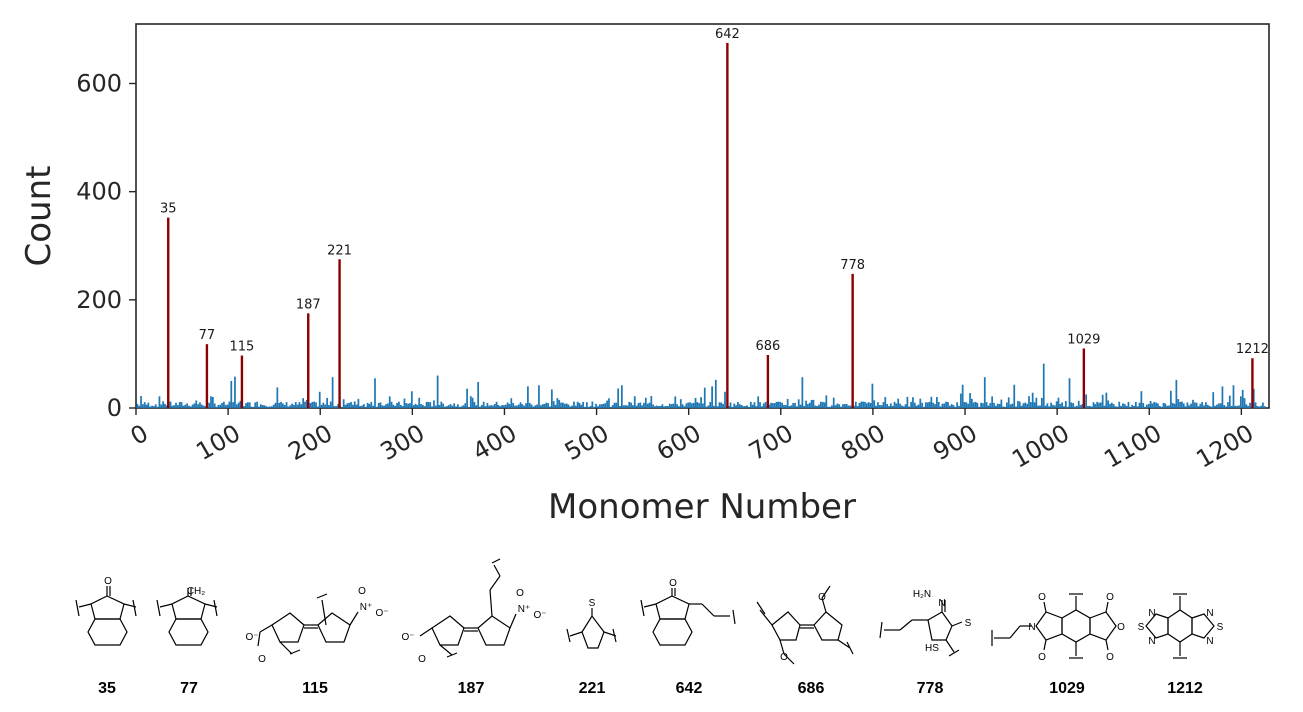 This screenshot has width=1303, height=712. Describe the element at coordinates (242, 347) in the screenshot. I see `peak-label-115: 115` at that location.